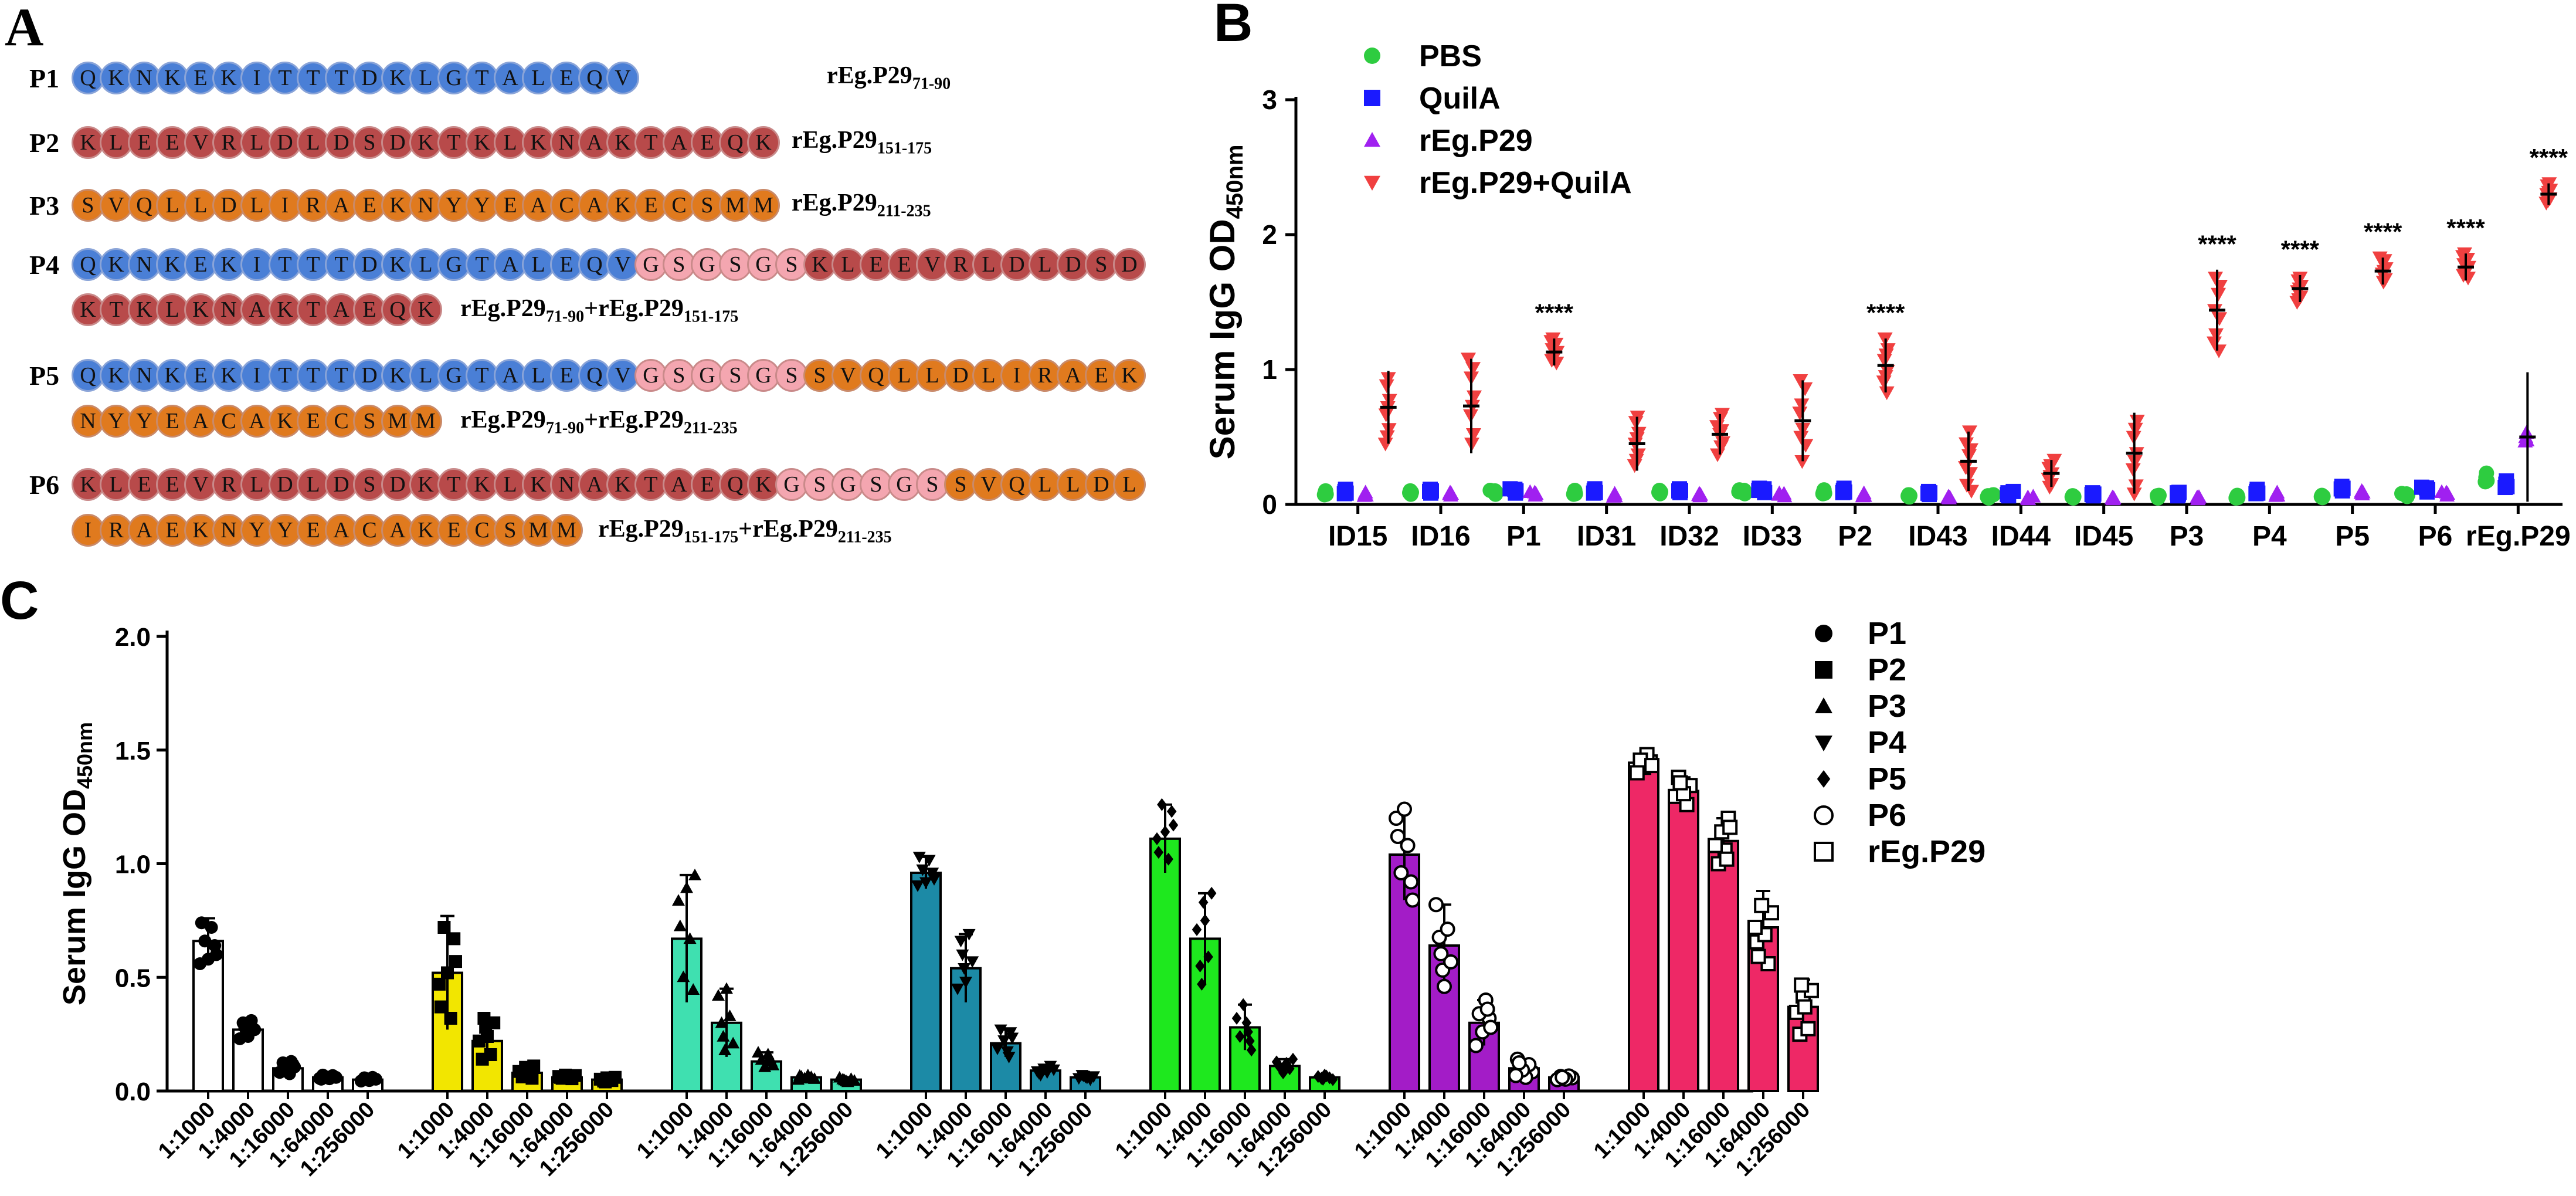 The width and height of the screenshot is (2576, 1196). I want to click on legend-marker-reg-p29-quila, so click(1372, 183).